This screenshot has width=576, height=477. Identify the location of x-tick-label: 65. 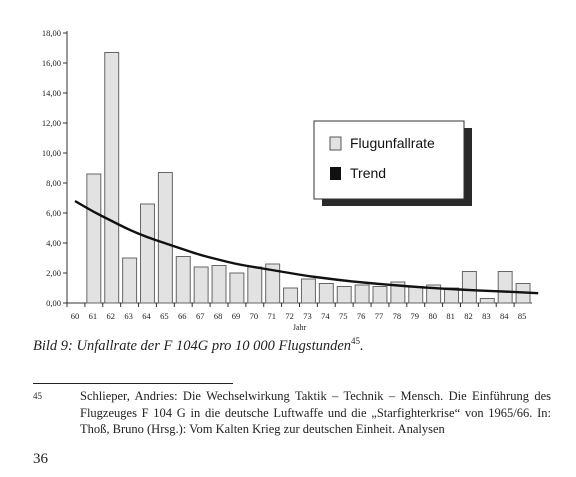
(164, 316).